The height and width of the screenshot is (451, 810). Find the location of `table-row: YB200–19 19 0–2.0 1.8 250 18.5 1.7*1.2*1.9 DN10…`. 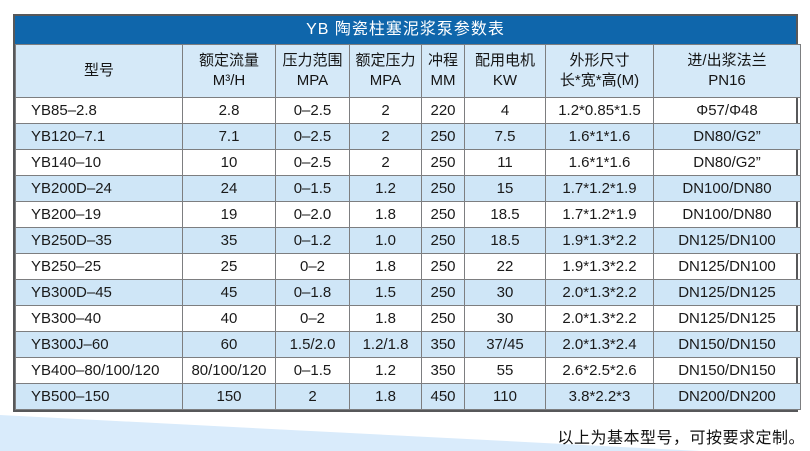

table-row: YB200–19 19 0–2.0 1.8 250 18.5 1.7*1.2*1.9 DN10… is located at coordinates (408, 214).